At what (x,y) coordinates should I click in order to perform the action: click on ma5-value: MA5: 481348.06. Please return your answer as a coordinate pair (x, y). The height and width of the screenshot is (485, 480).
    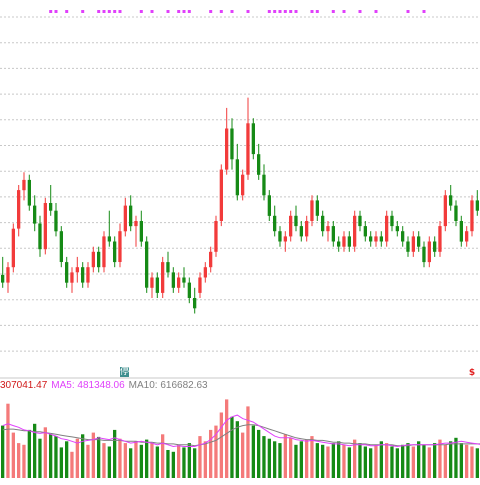
    Looking at the image, I should click on (88, 385).